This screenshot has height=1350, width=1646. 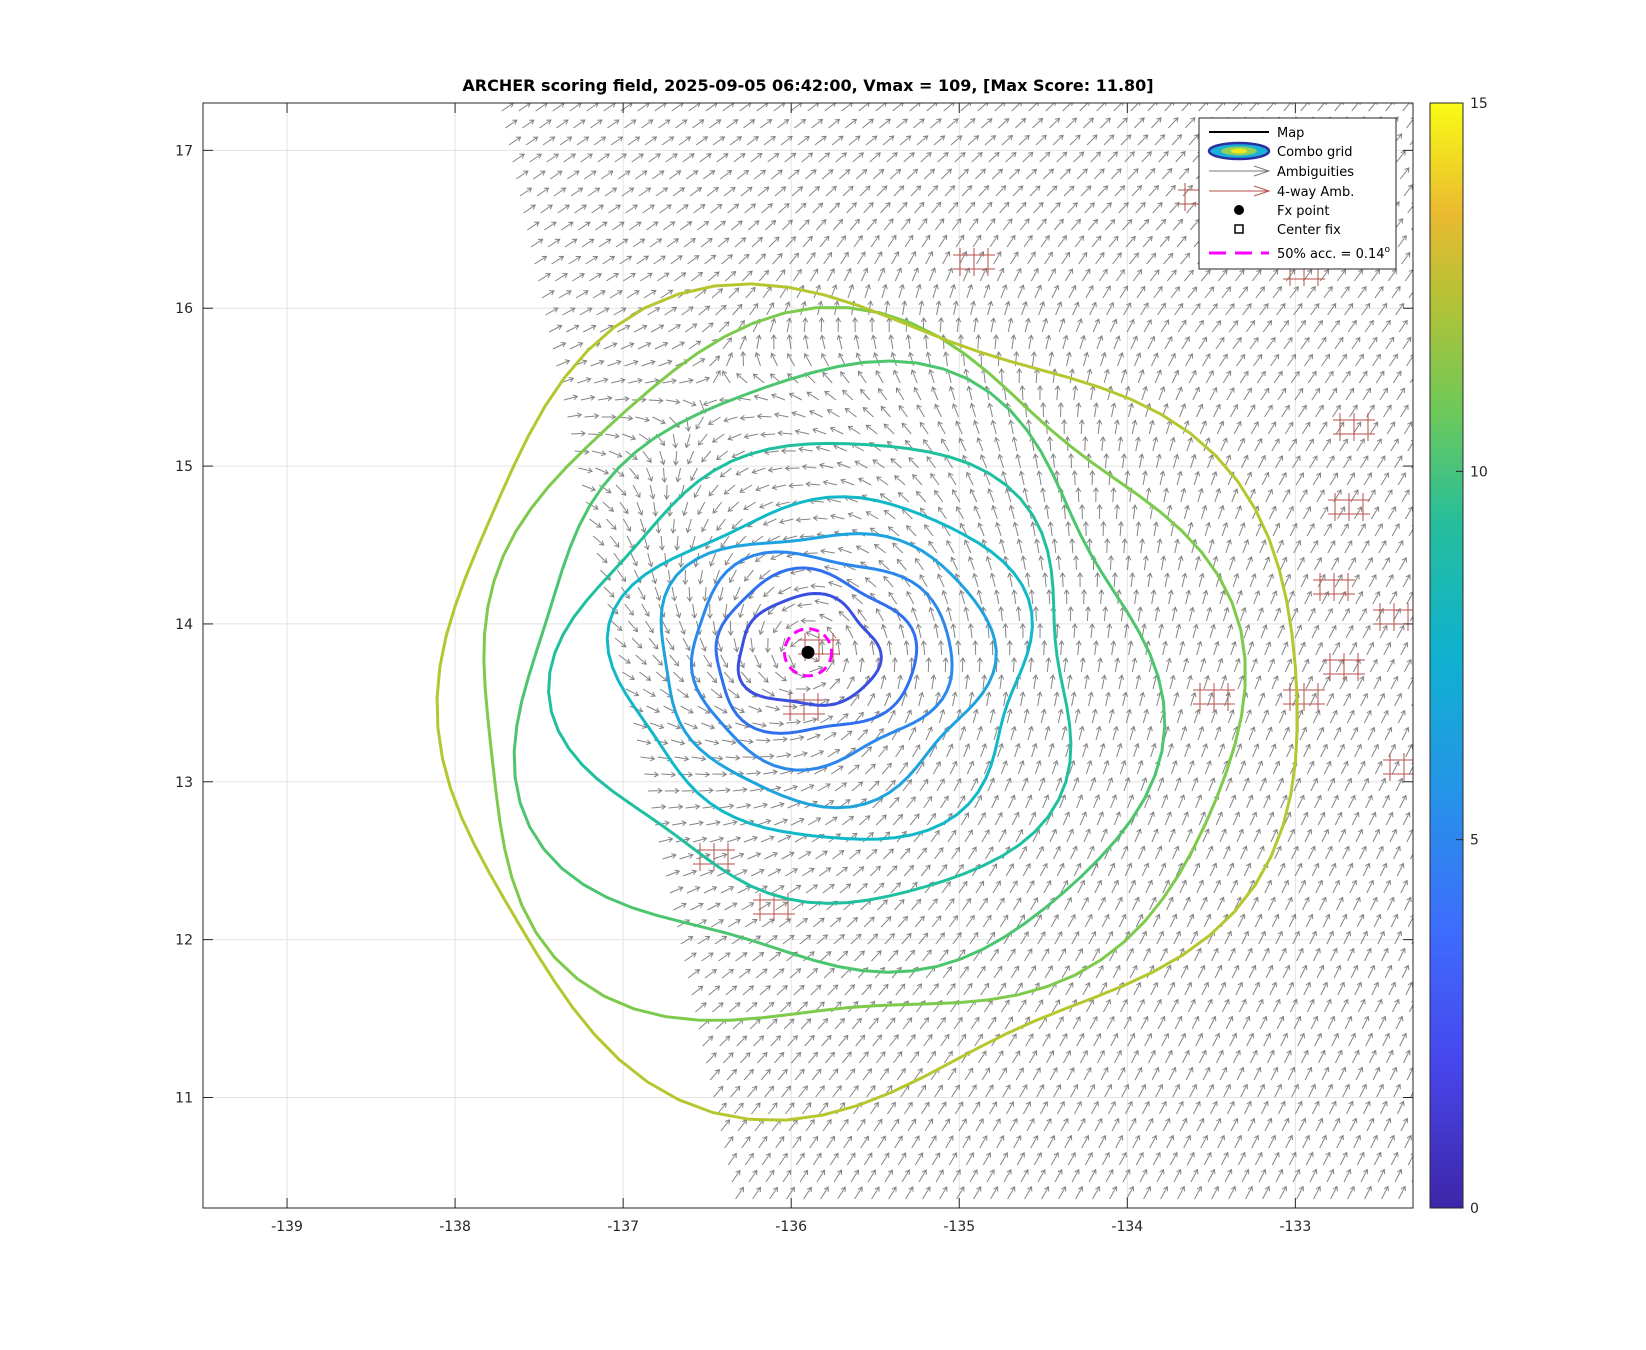 What do you see at coordinates (1474, 1209) in the screenshot?
I see `colorbar-tick-label: 0` at bounding box center [1474, 1209].